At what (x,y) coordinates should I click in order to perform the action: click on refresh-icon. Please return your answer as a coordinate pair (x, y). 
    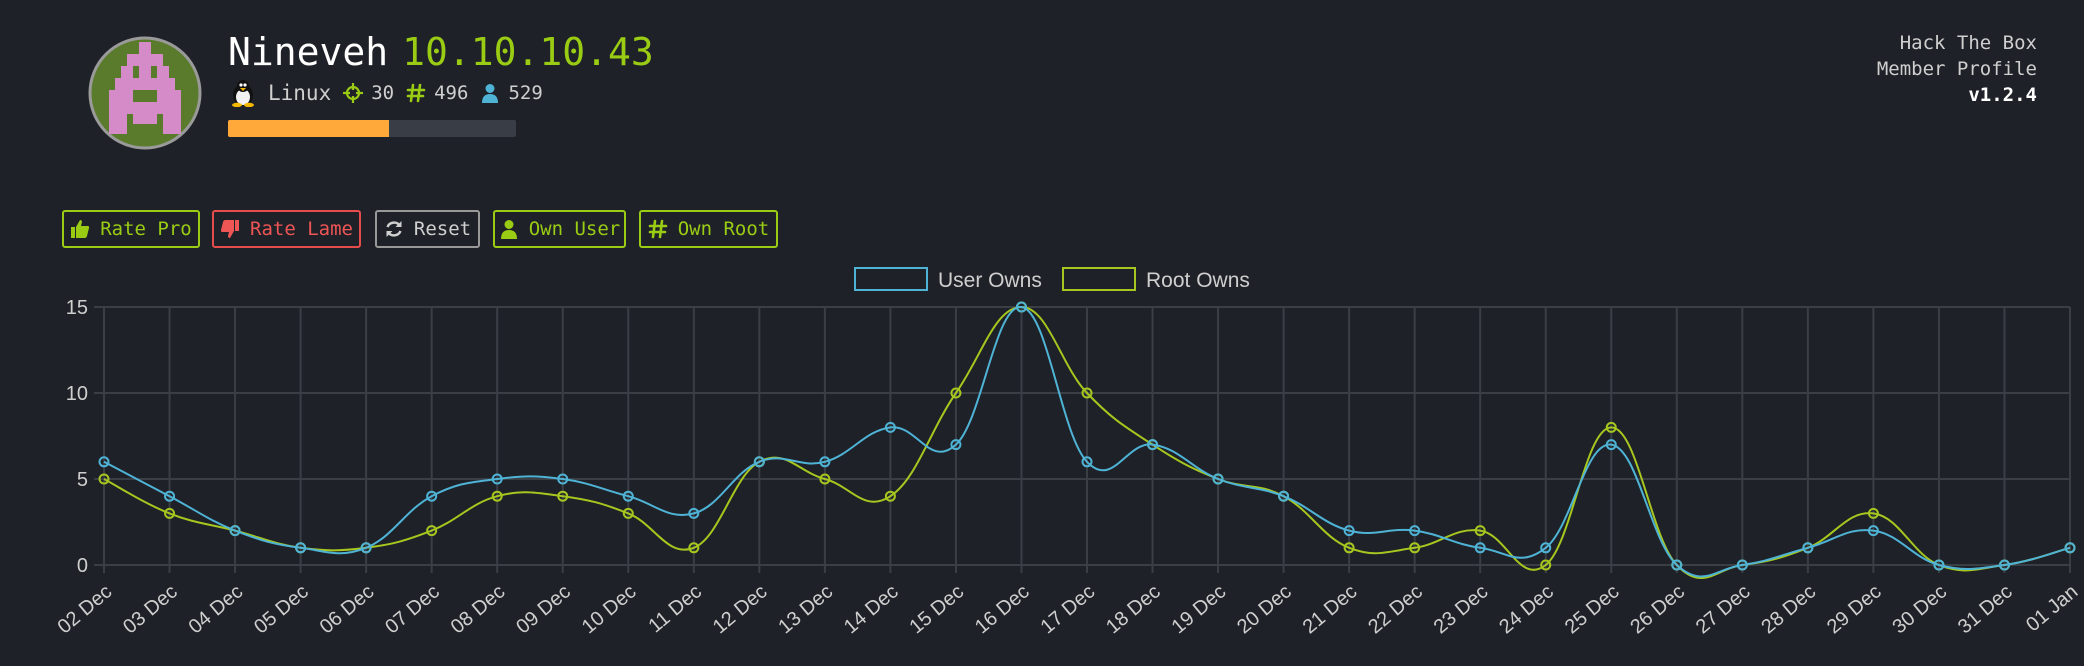
    Looking at the image, I should click on (394, 229).